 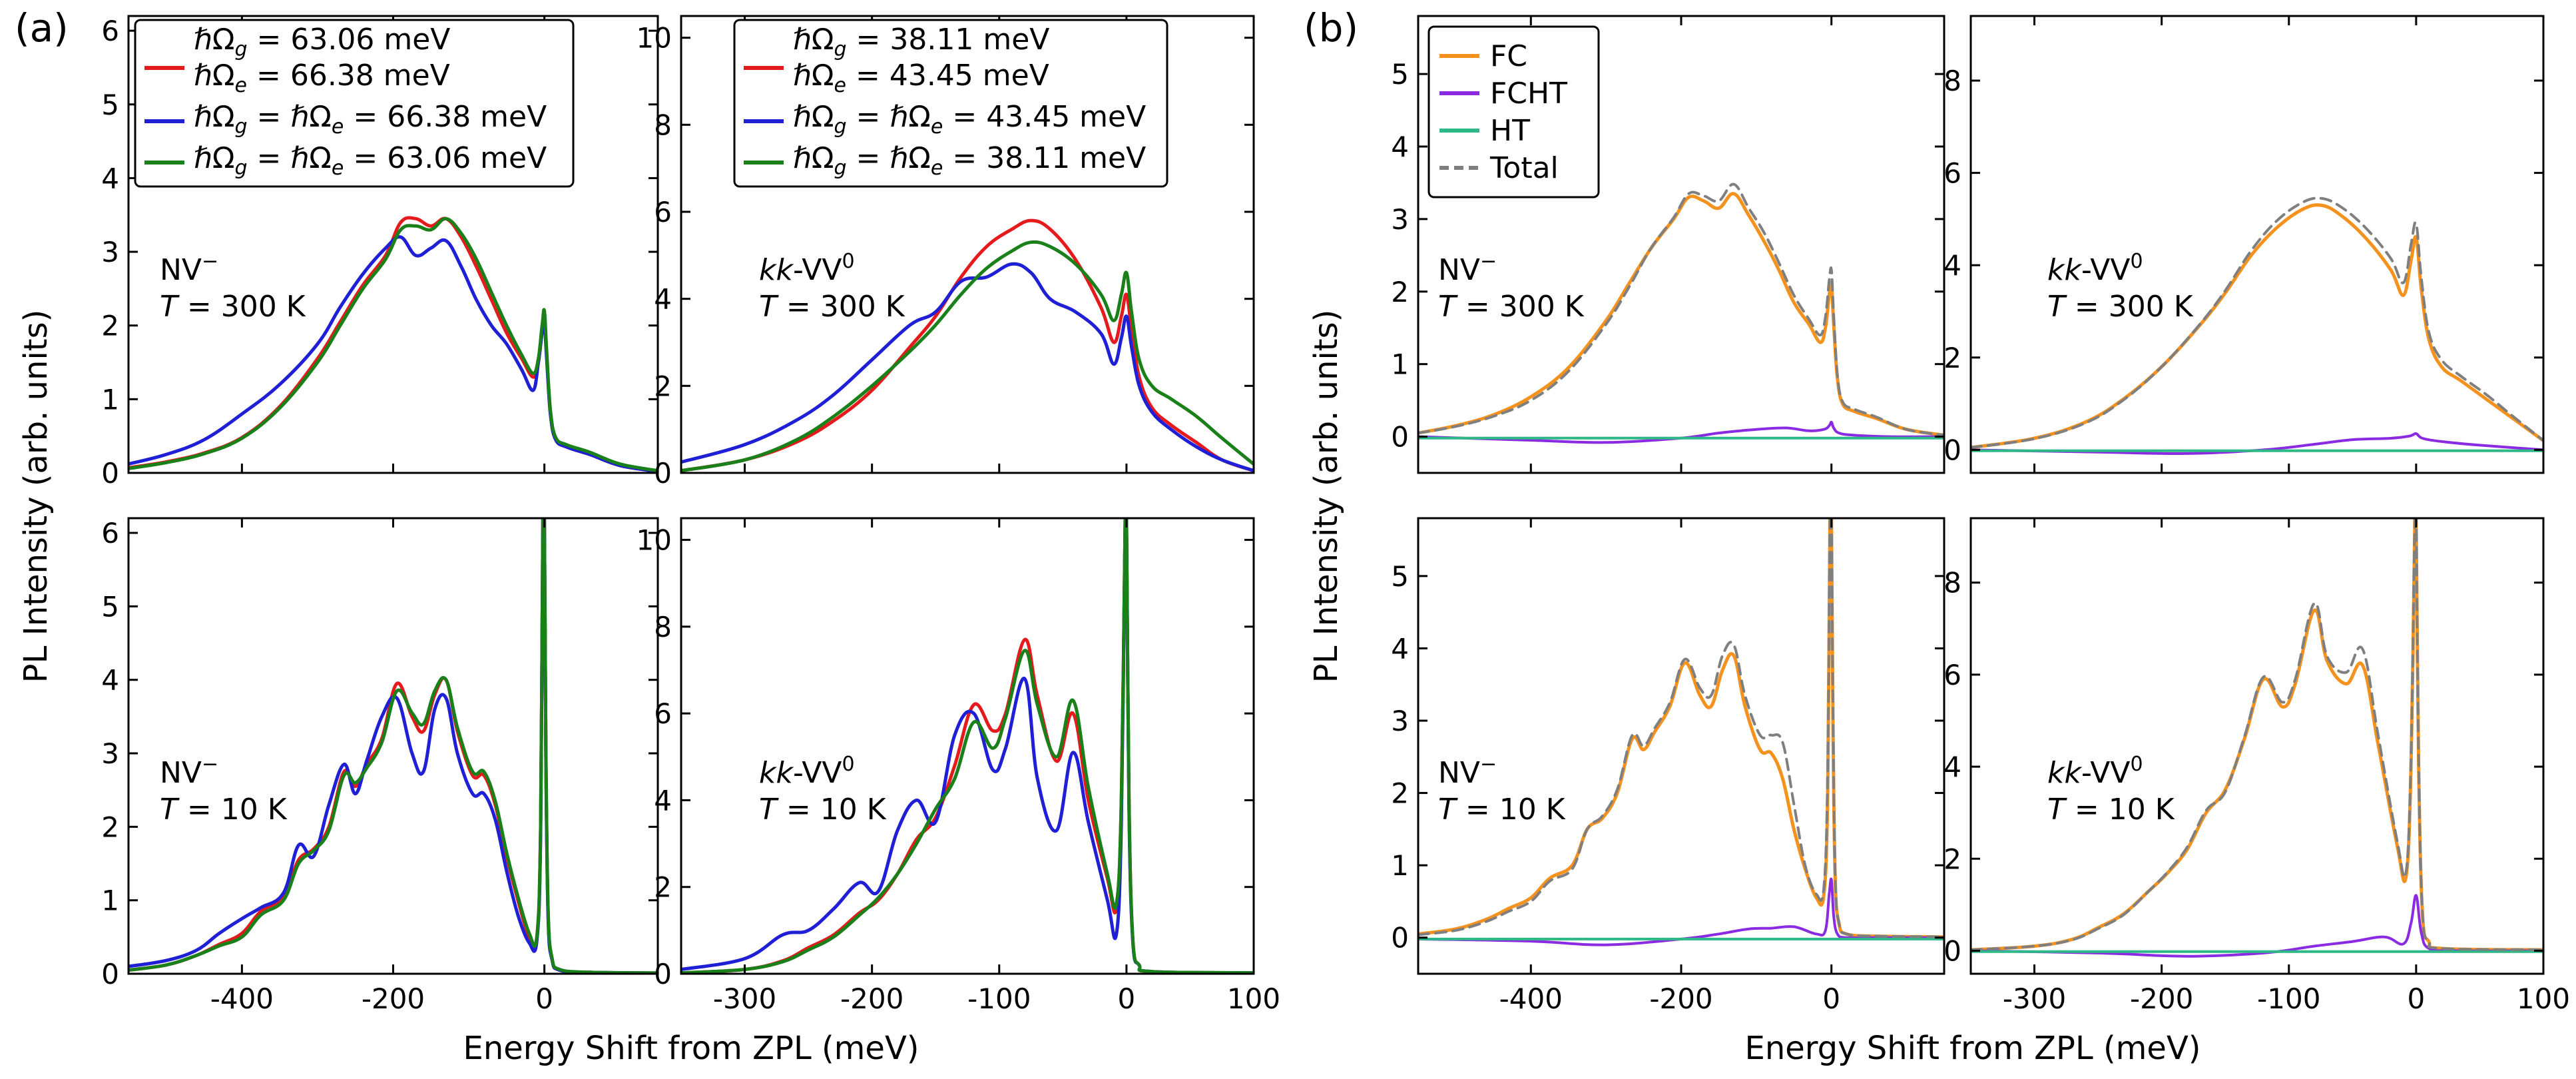 I want to click on temperature-label: T = 10 K, so click(x=823, y=810).